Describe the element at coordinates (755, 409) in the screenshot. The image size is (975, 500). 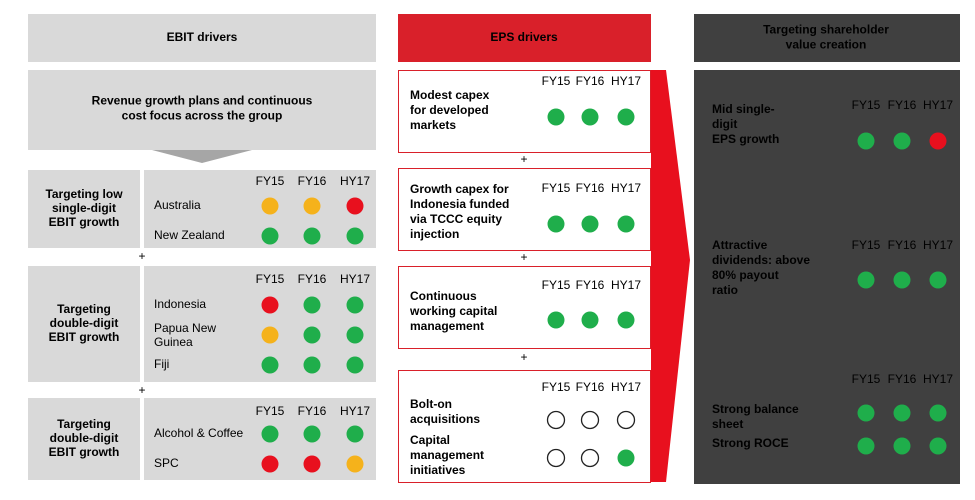
I see `row-label: Strong balance` at that location.